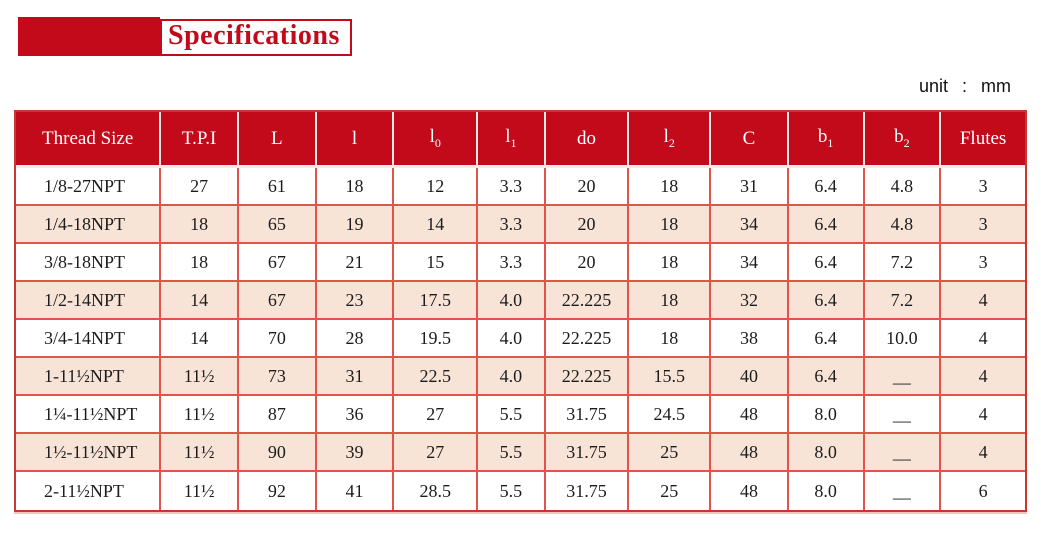 The height and width of the screenshot is (554, 1041). What do you see at coordinates (89, 377) in the screenshot?
I see `table-cell-thread-size: 1-11½NPT` at bounding box center [89, 377].